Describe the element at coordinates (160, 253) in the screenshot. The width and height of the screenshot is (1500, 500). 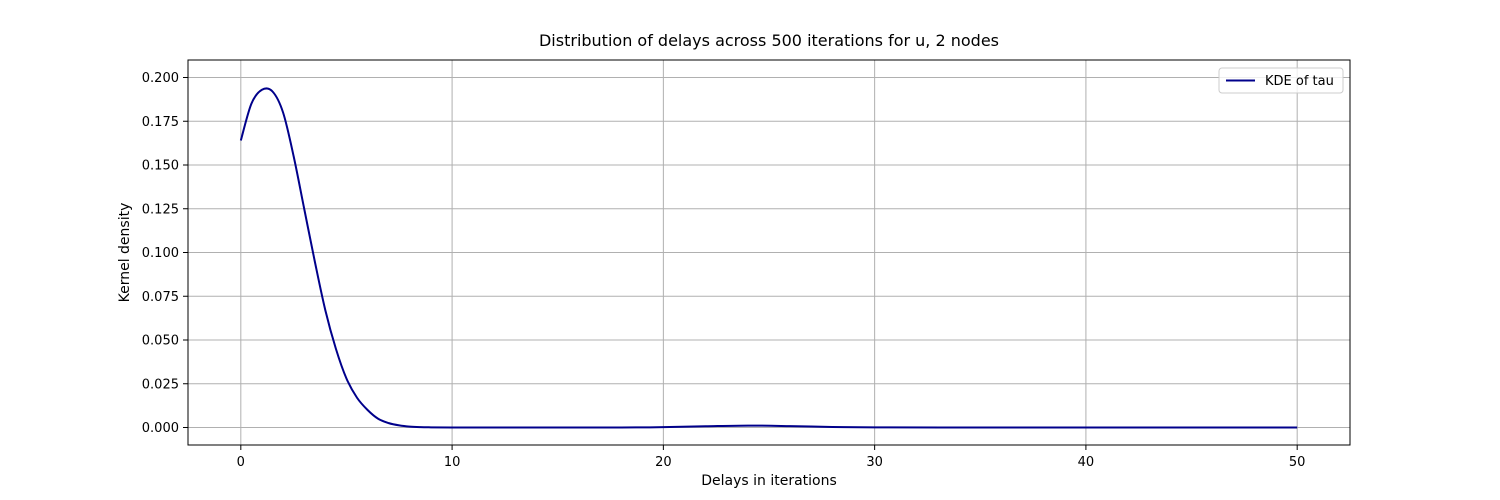
I see `y-tick-label: 0.100` at that location.